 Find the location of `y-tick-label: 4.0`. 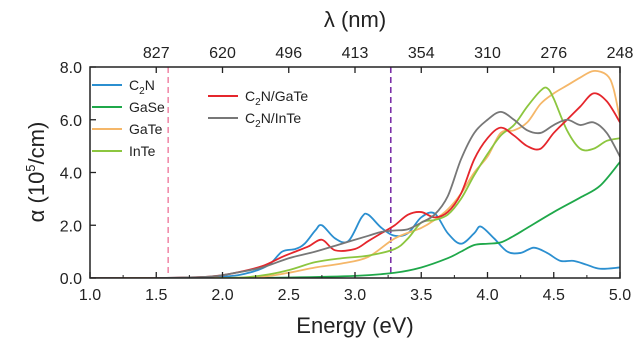

y-tick-label: 4.0 is located at coordinates (71, 174).